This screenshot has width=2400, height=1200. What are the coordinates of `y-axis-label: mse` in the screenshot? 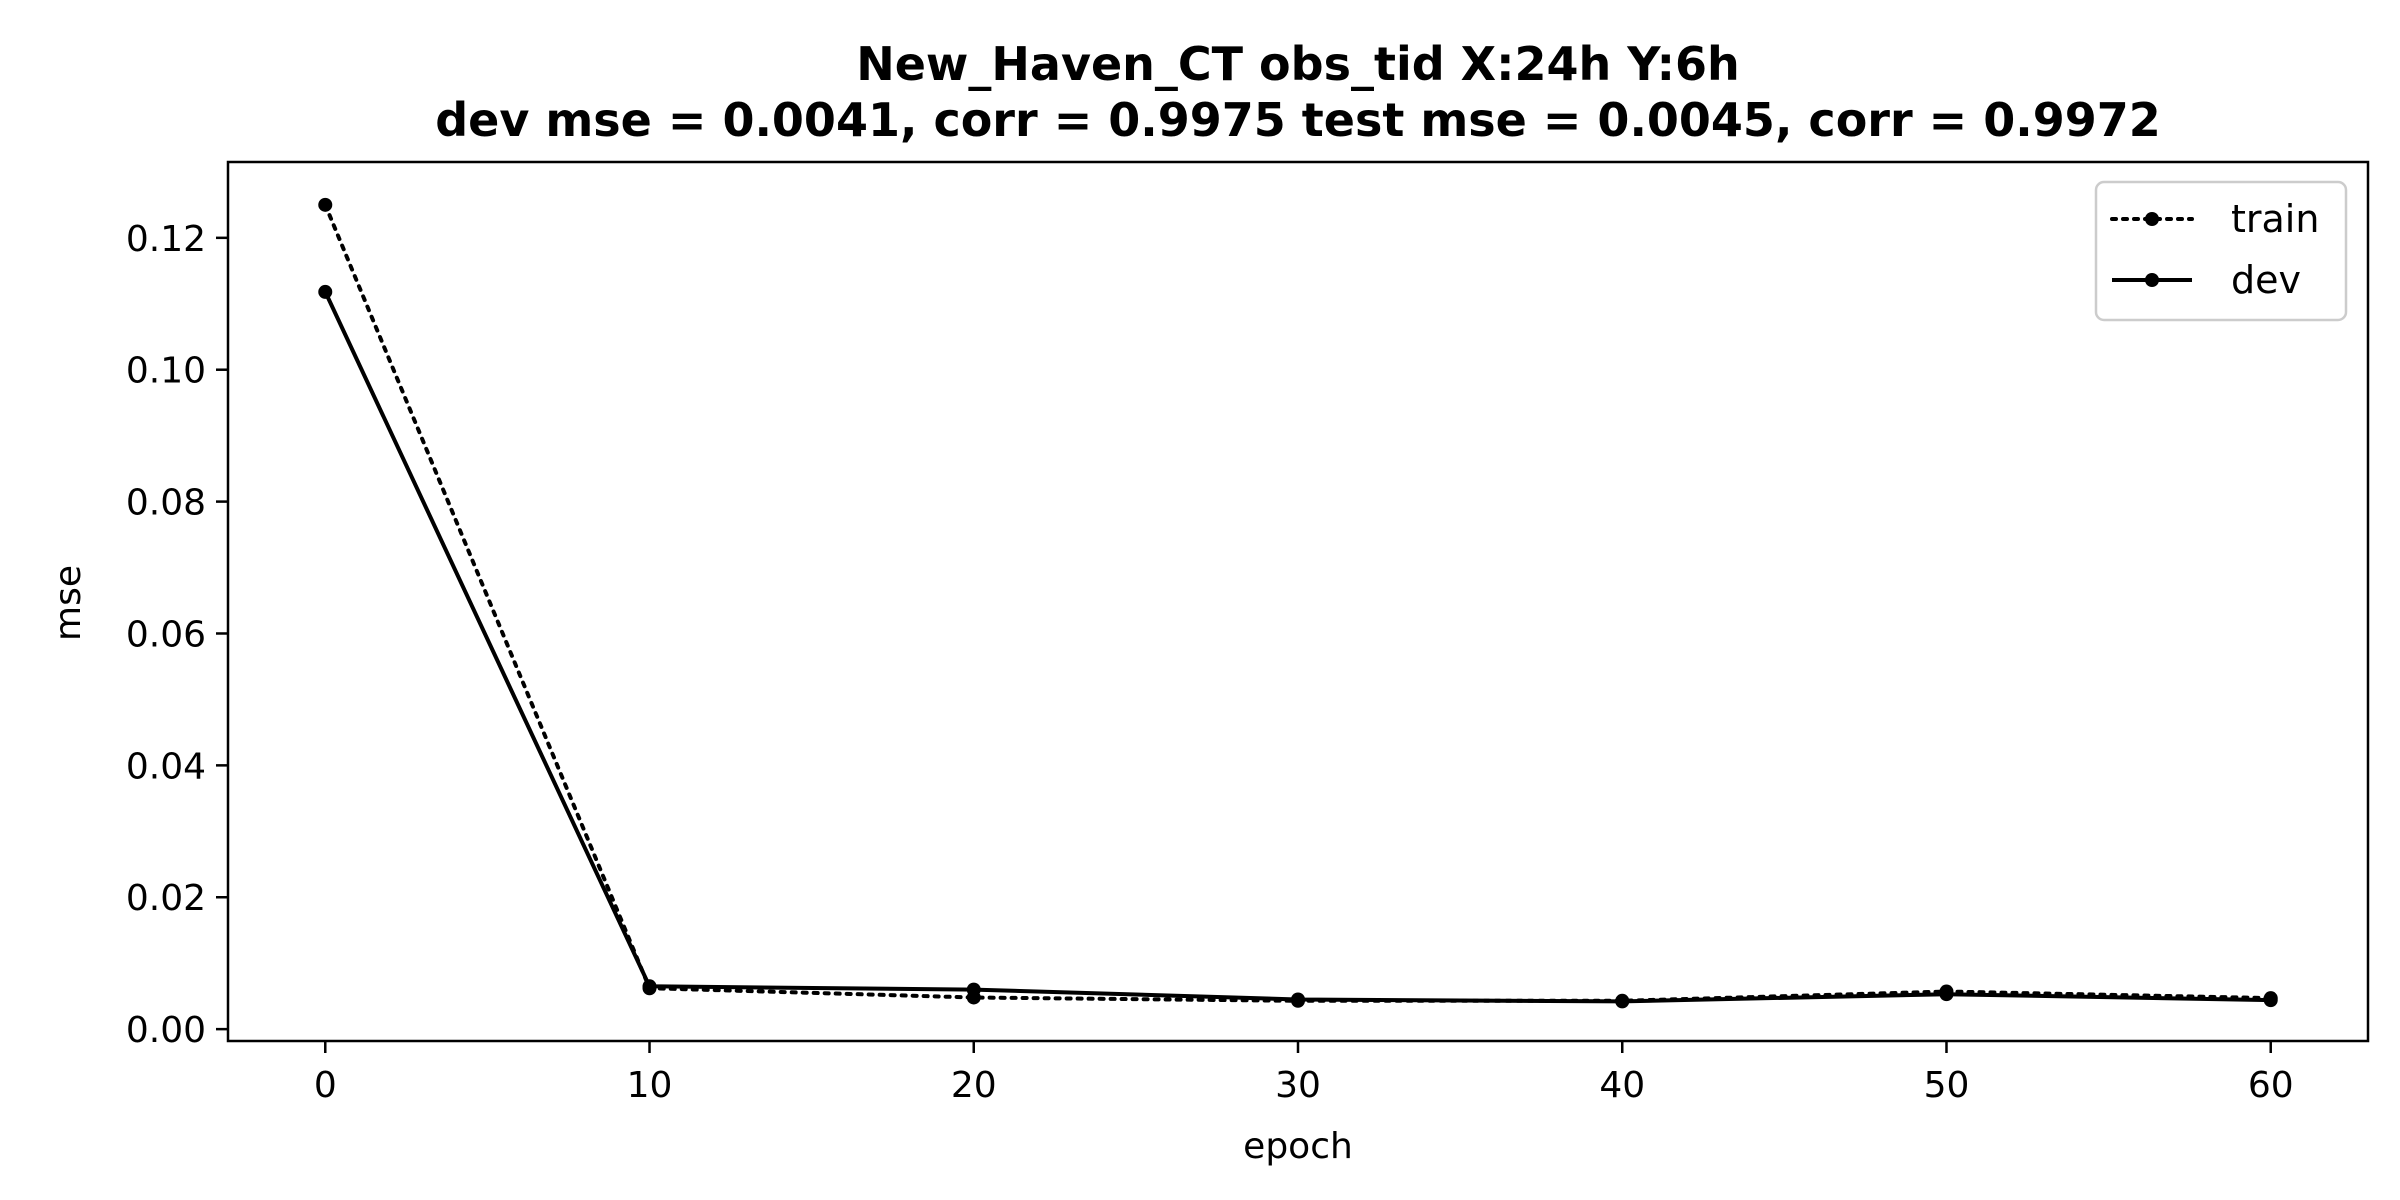 It's located at (68, 603).